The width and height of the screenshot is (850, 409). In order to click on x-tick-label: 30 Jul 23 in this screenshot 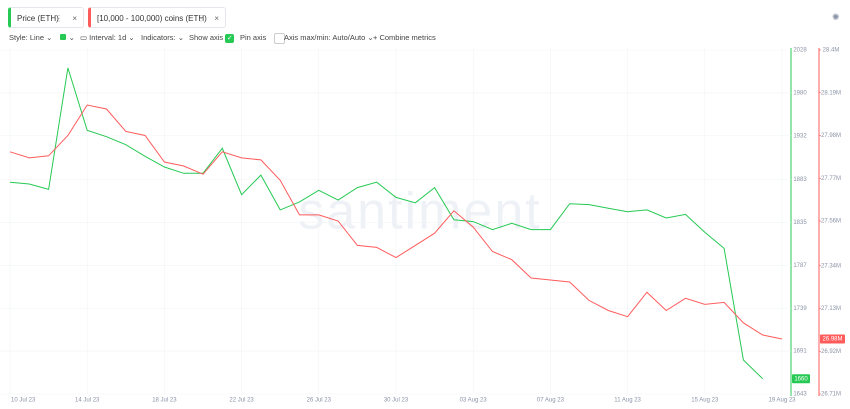, I will do `click(396, 401)`.